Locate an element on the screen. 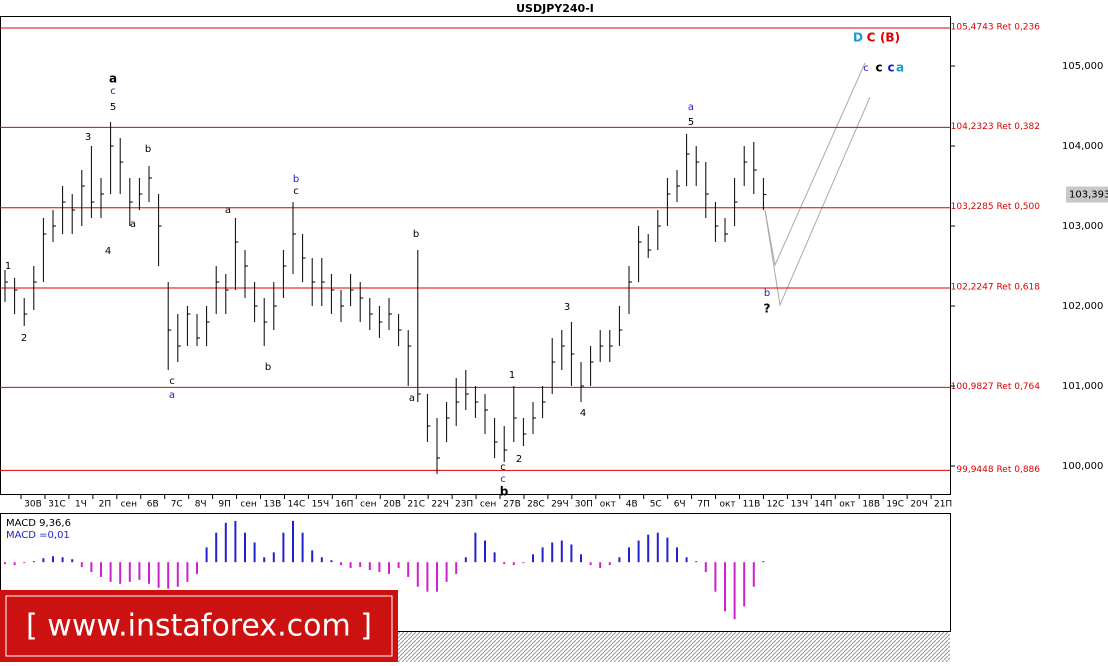 The height and width of the screenshot is (666, 1108). x-tick-label: 23П is located at coordinates (464, 505).